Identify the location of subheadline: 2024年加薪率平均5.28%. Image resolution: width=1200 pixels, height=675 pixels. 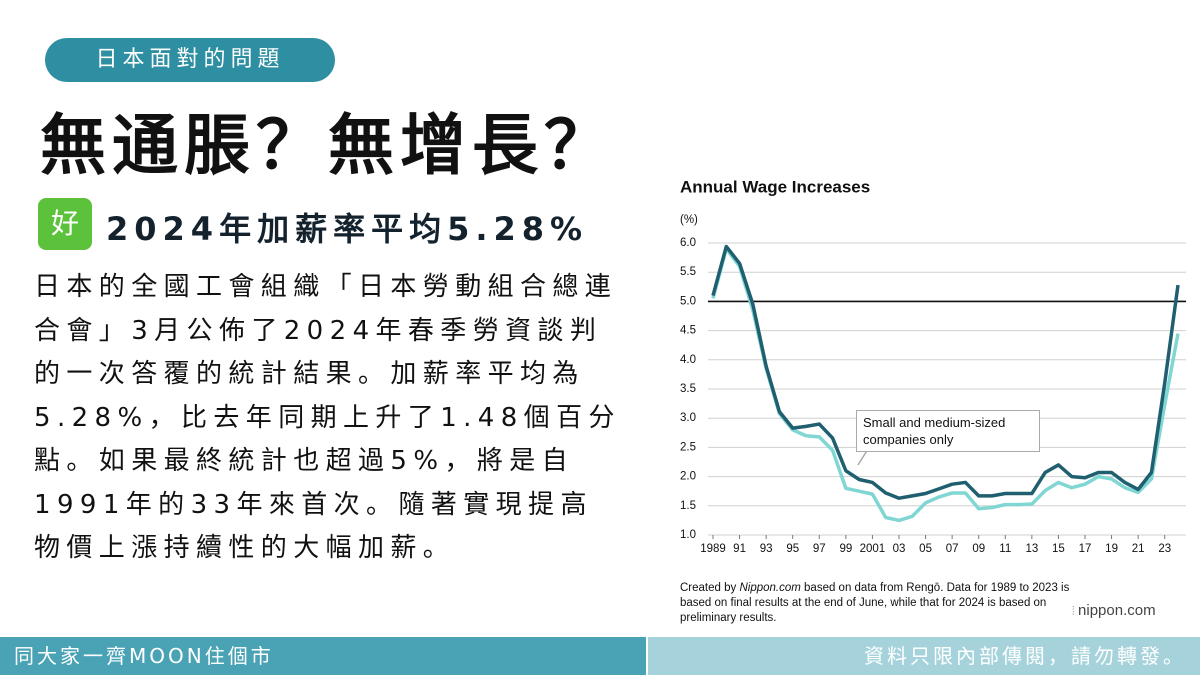
(347, 229).